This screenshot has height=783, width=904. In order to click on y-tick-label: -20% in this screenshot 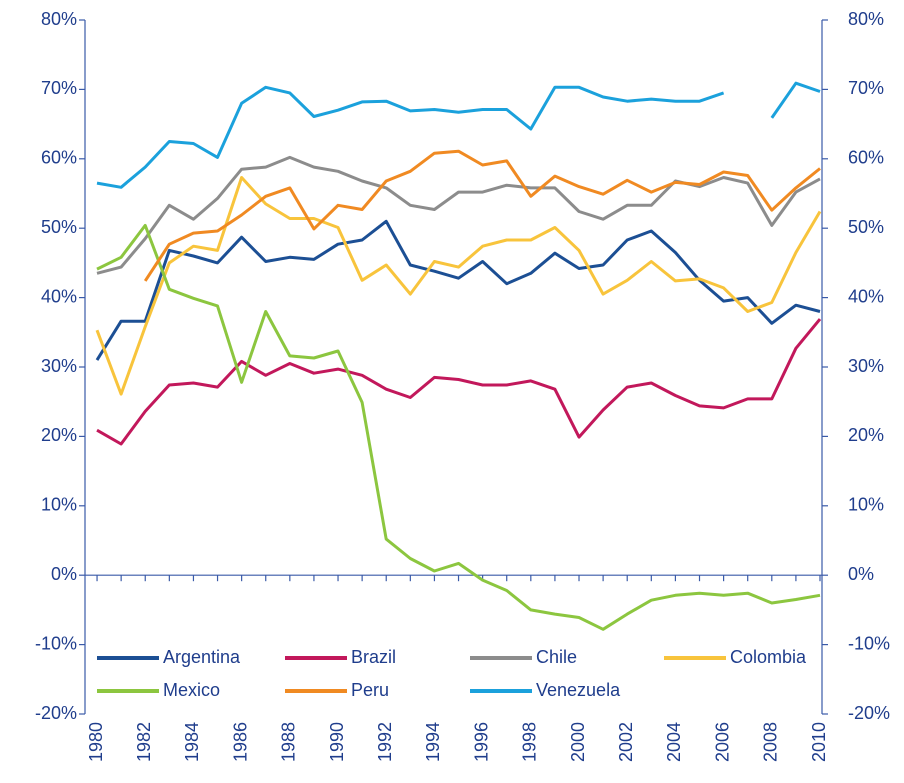, I will do `click(56, 713)`.